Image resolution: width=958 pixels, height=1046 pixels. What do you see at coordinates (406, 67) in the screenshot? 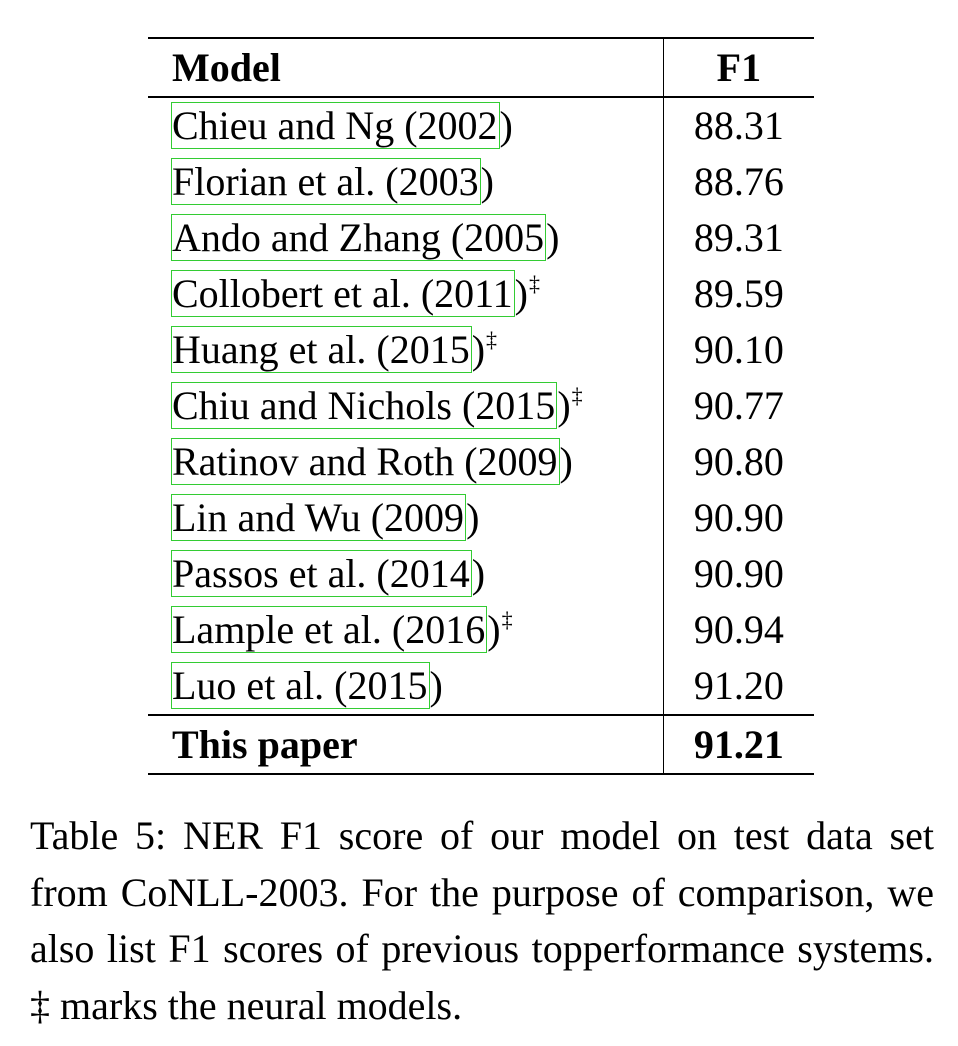
I see `header-model: Model` at bounding box center [406, 67].